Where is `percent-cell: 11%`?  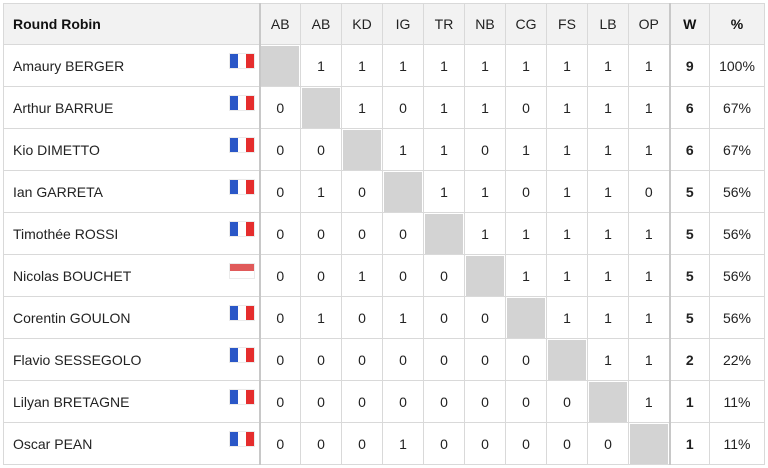 percent-cell: 11% is located at coordinates (737, 443).